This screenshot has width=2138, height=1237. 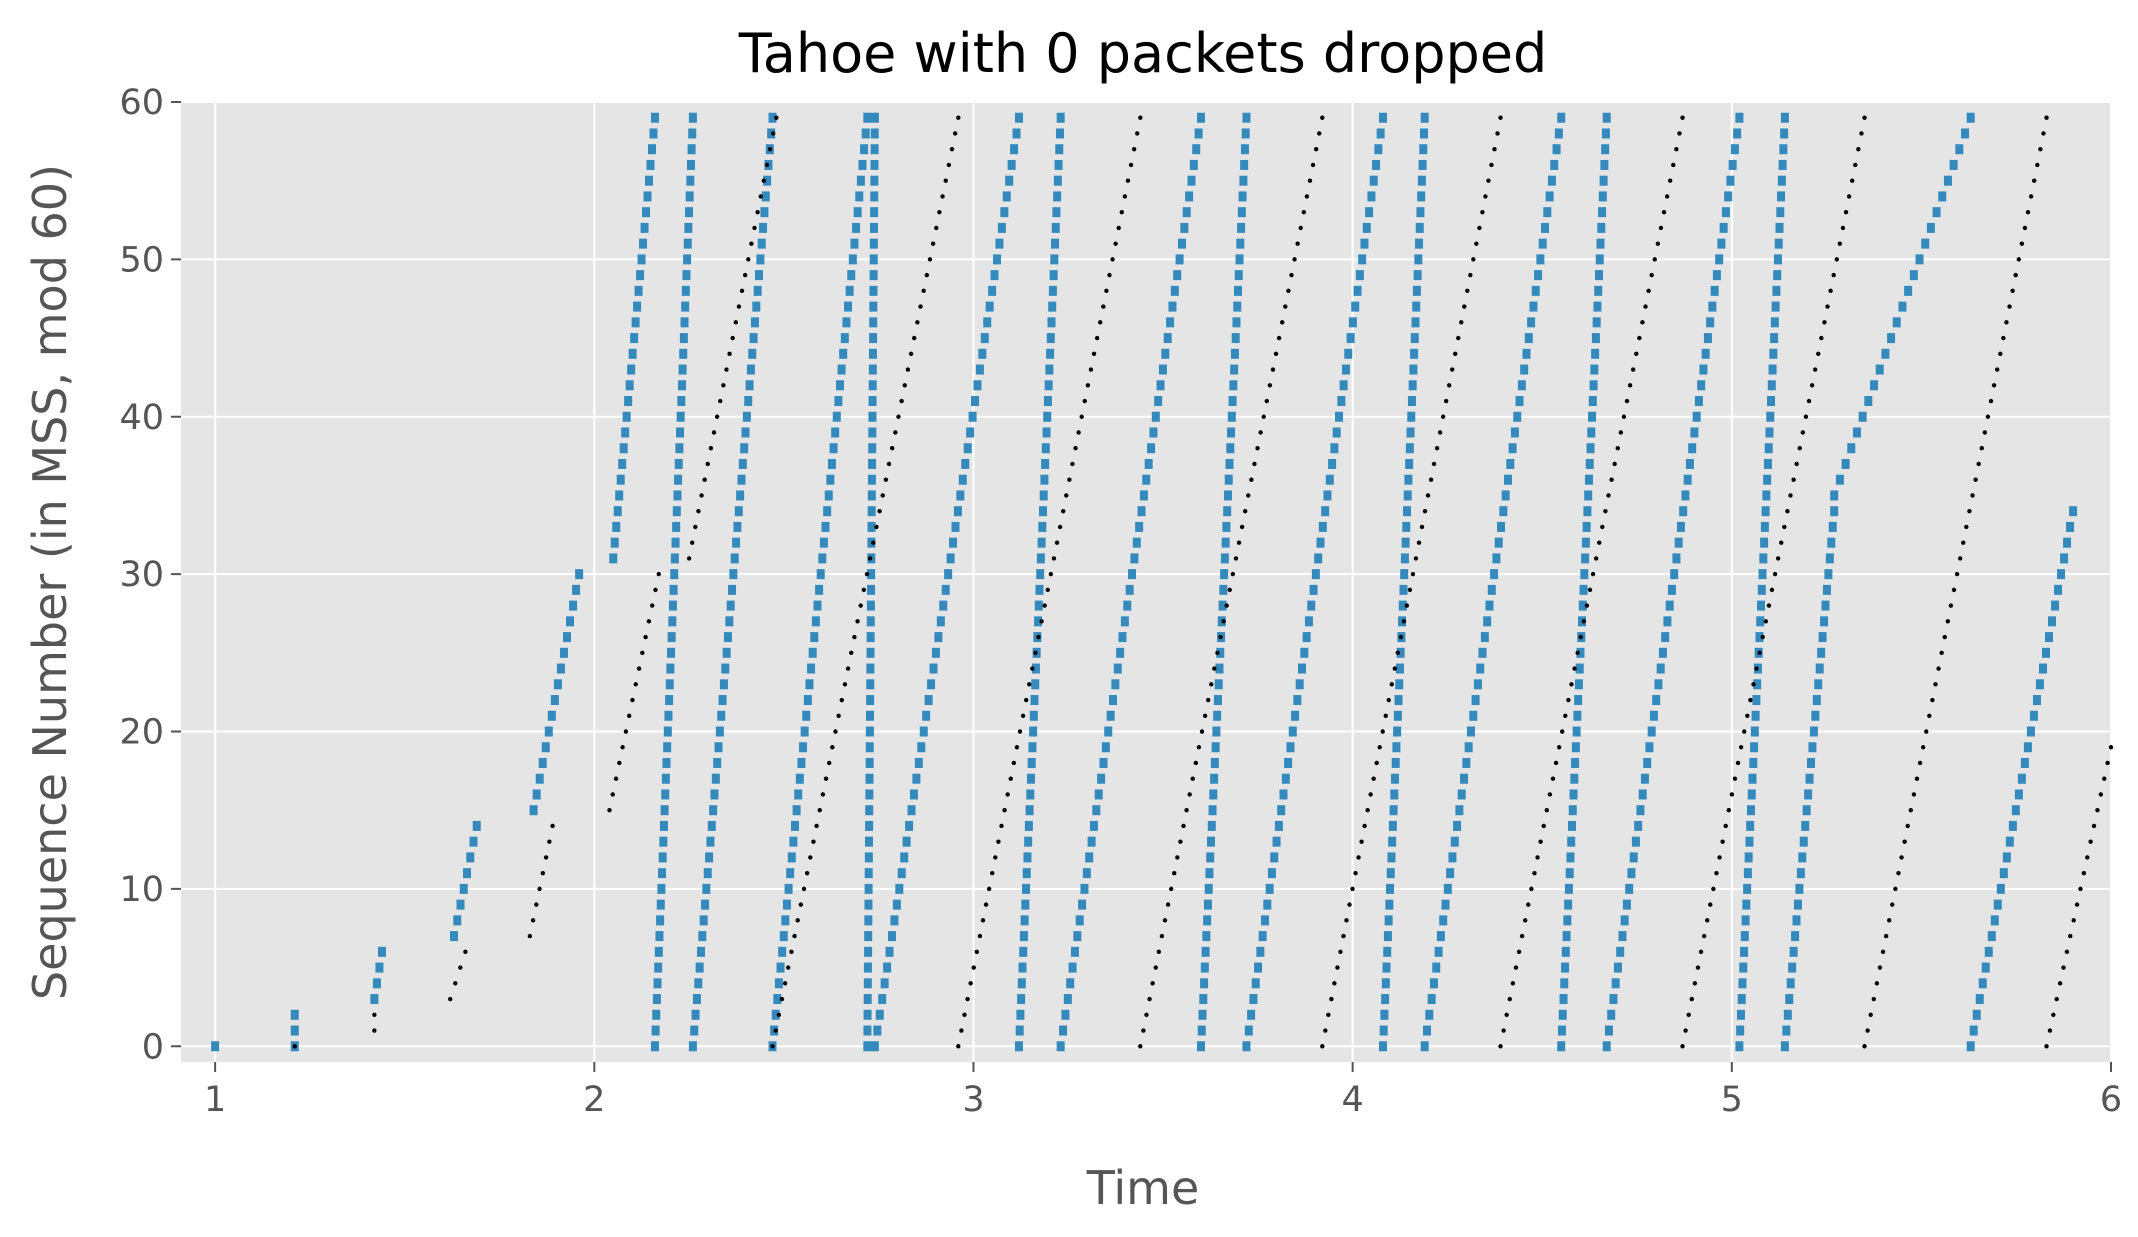 I want to click on y-tick-label: 30, so click(x=141, y=575).